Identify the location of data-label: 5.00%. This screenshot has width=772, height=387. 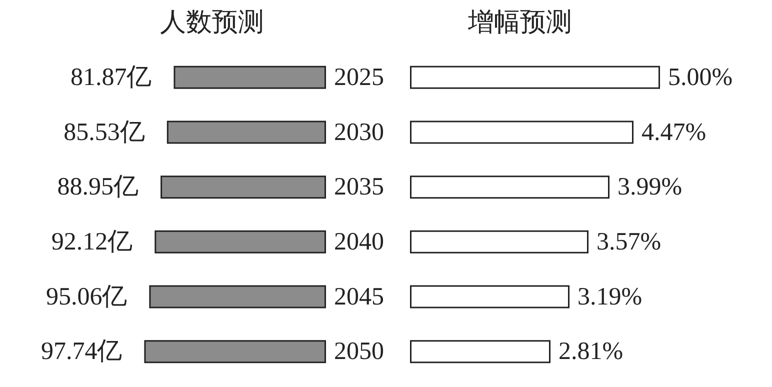
(700, 77).